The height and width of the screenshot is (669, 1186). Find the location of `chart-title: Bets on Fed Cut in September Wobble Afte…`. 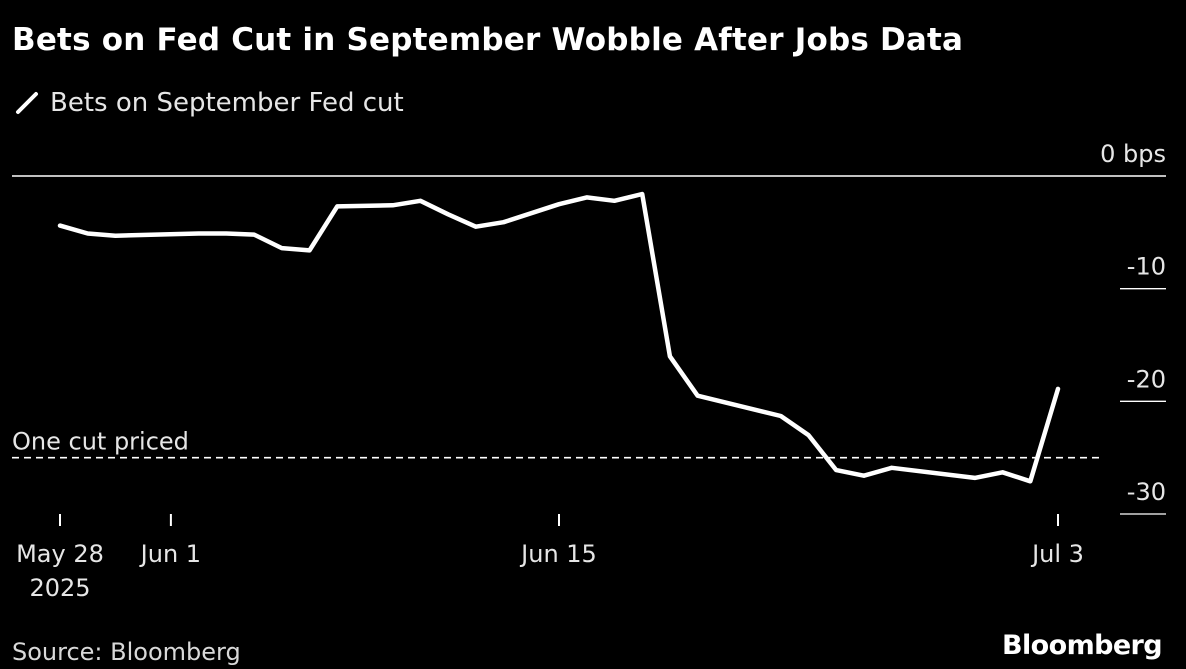

chart-title: Bets on Fed Cut in September Wobble Afte… is located at coordinates (488, 40).